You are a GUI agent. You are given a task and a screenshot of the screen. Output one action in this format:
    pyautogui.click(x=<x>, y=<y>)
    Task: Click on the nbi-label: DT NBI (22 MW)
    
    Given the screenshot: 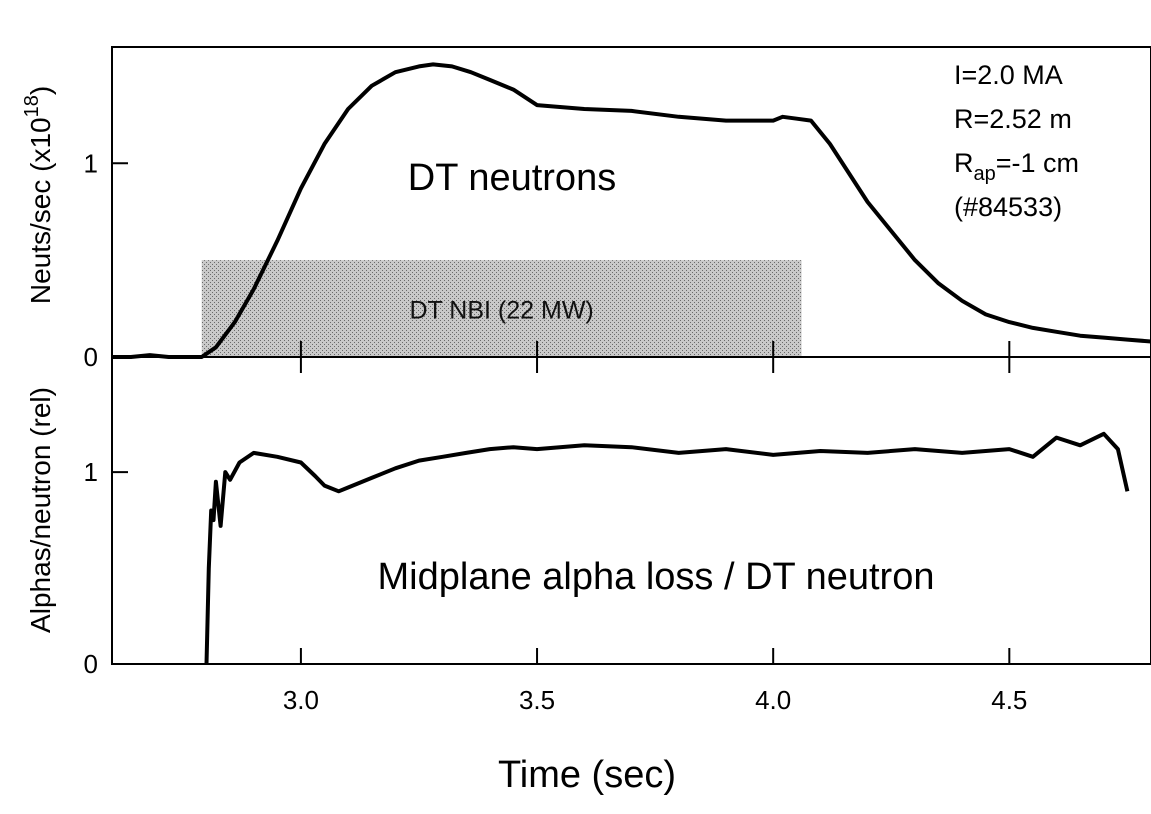 What is the action you would take?
    pyautogui.click(x=501, y=311)
    